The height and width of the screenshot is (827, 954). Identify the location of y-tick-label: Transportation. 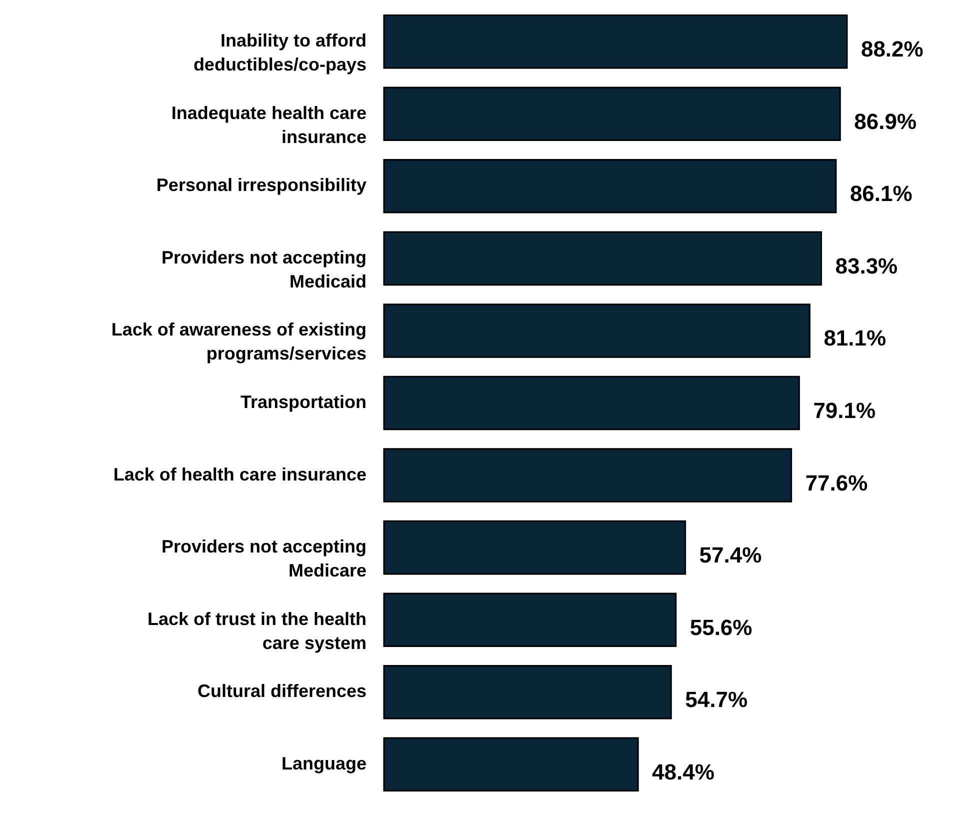
(303, 402).